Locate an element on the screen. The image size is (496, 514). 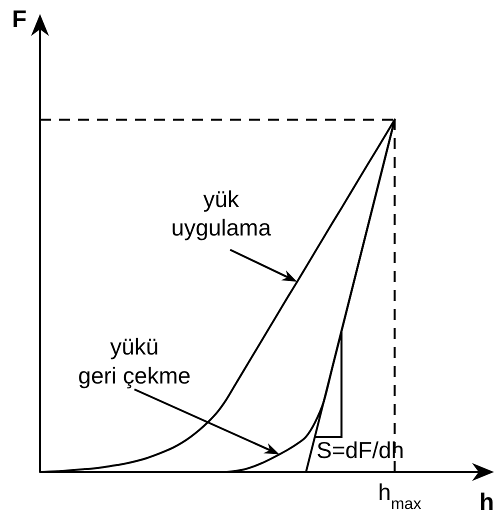
annotation: S=dF/dh is located at coordinates (360, 450).